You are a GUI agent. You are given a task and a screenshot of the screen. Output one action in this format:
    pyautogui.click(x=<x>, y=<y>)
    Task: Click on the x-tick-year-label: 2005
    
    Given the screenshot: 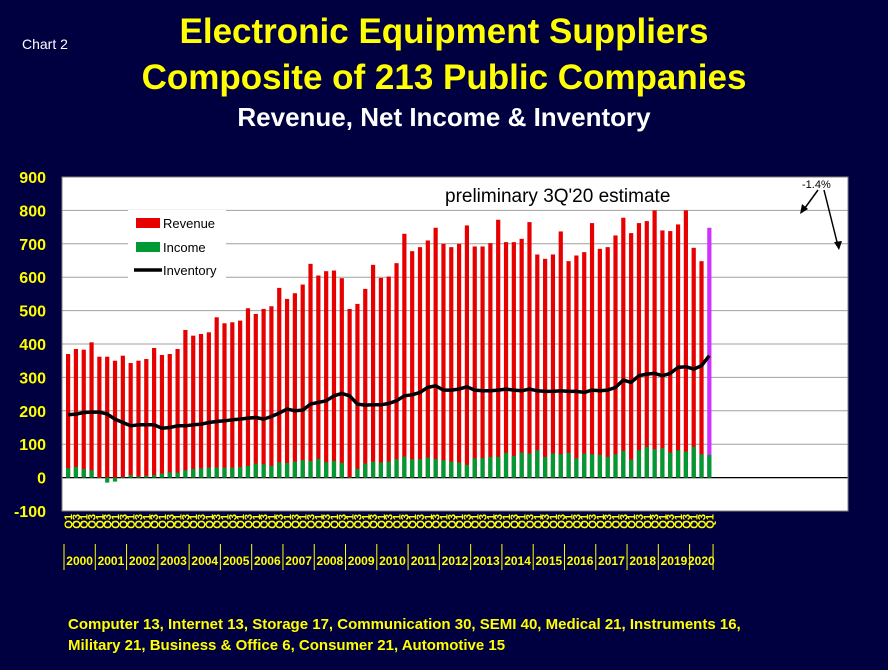 What is the action you would take?
    pyautogui.click(x=236, y=561)
    